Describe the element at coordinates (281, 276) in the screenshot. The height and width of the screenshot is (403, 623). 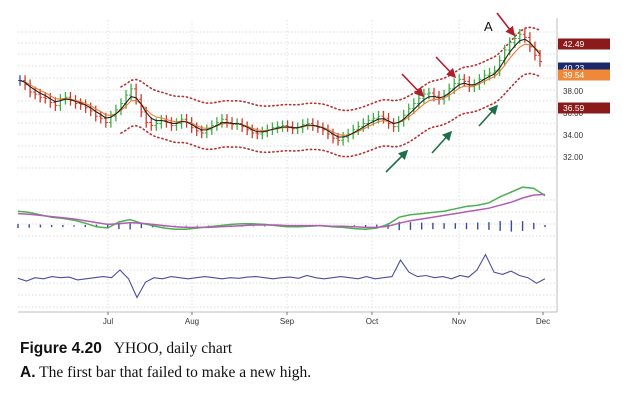
I see `lower-indicator-line` at that location.